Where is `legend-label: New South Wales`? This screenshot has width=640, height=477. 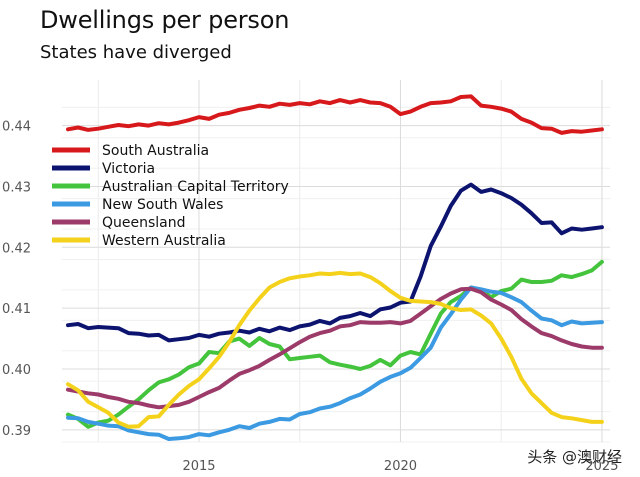 legend-label: New South Wales is located at coordinates (162, 205).